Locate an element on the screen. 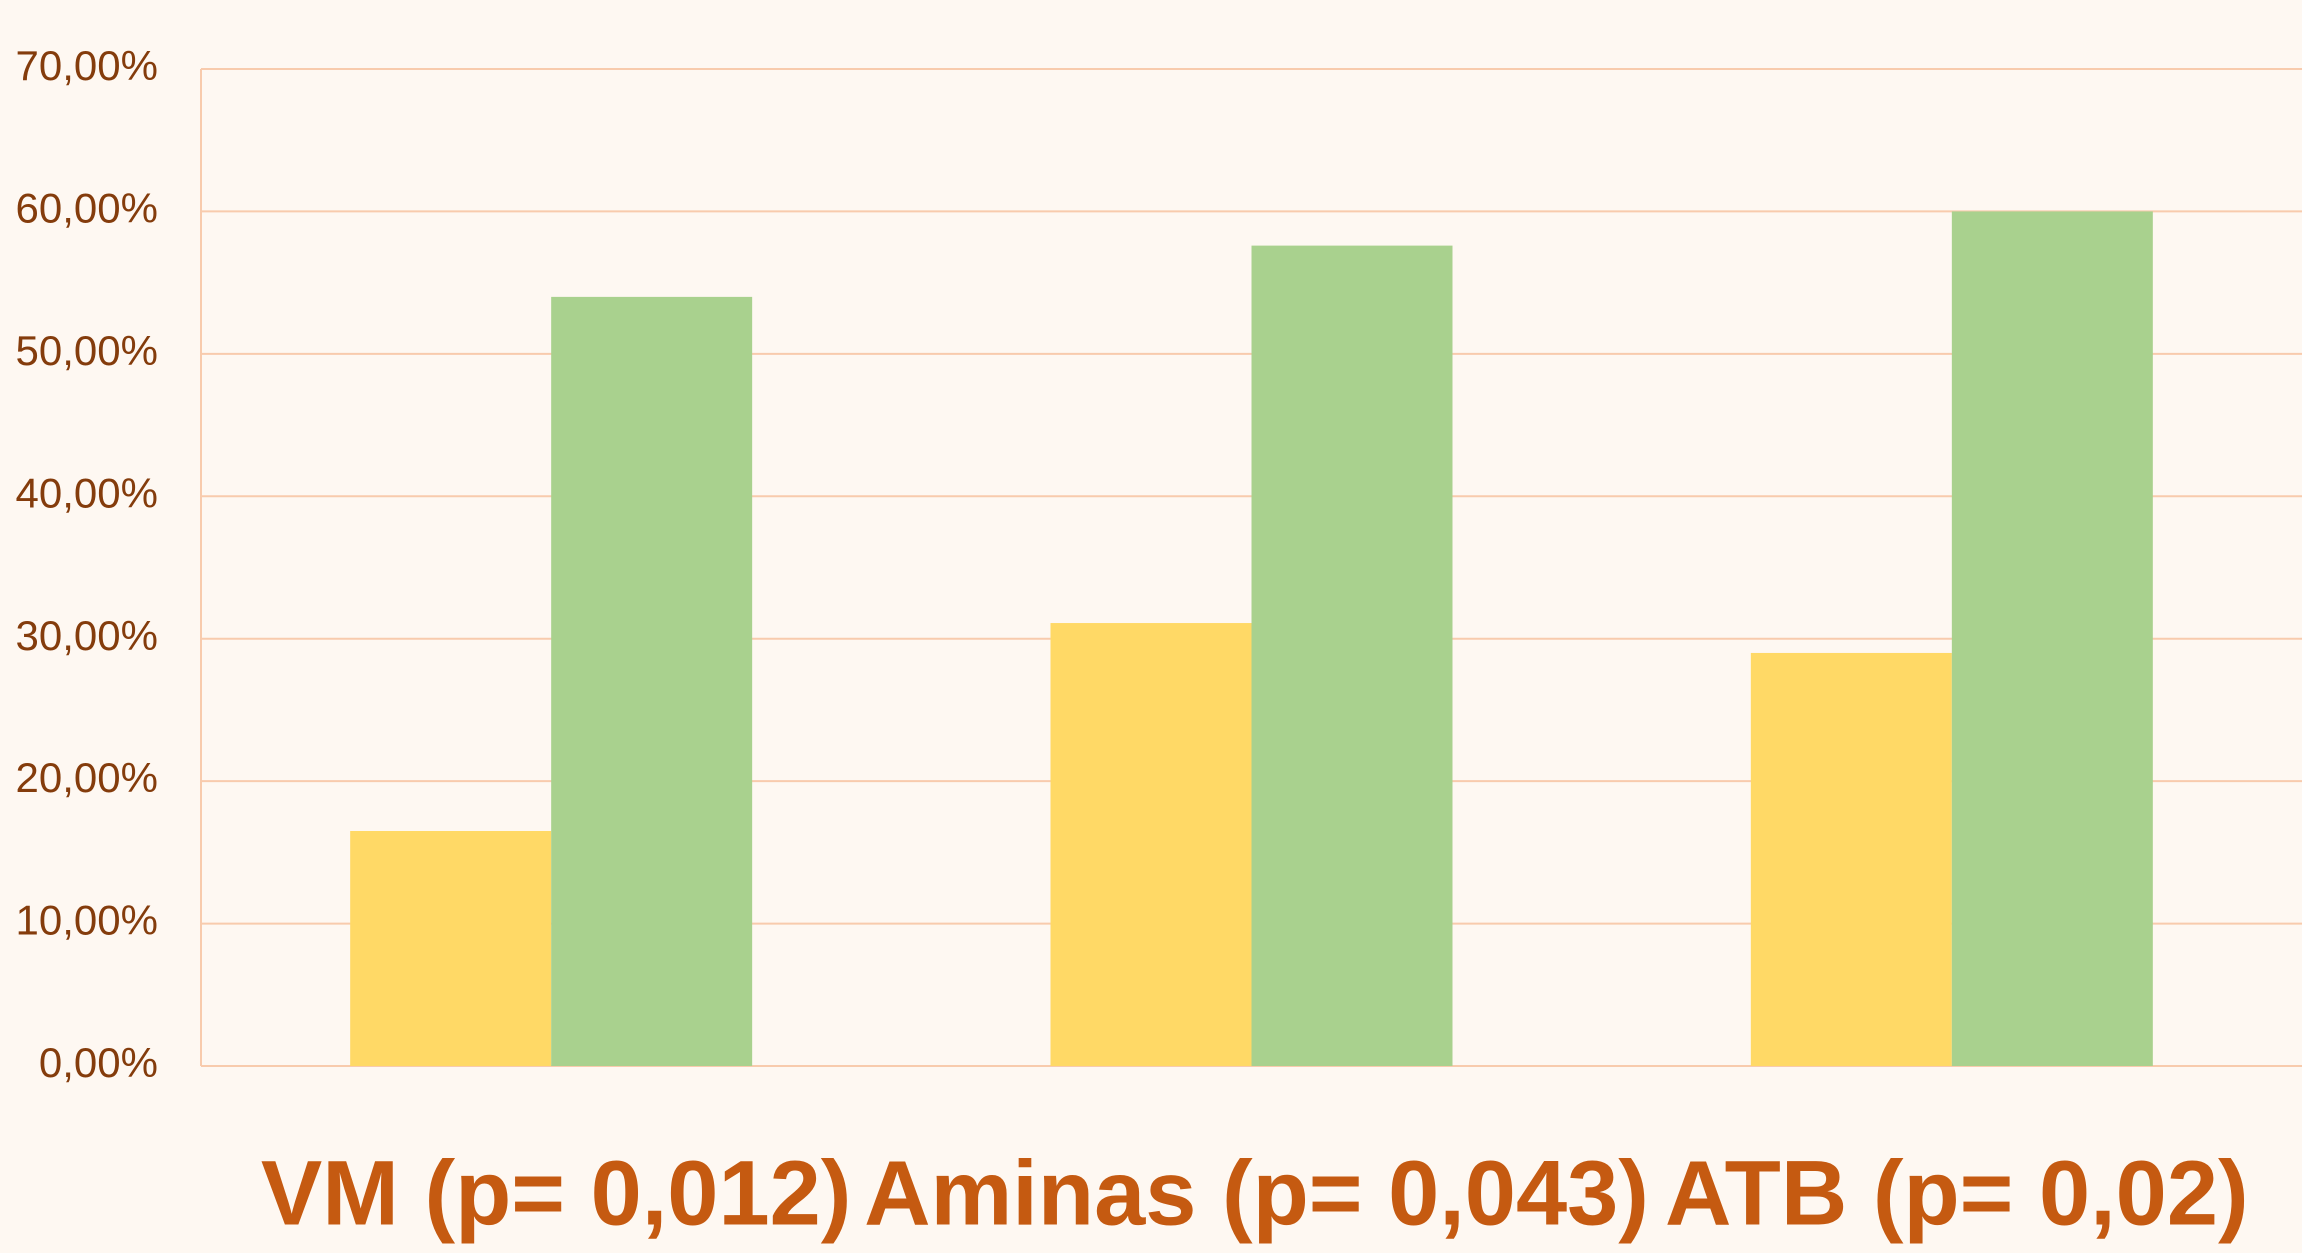 This screenshot has width=2302, height=1253. y-tick-label: 40,00% is located at coordinates (87, 492).